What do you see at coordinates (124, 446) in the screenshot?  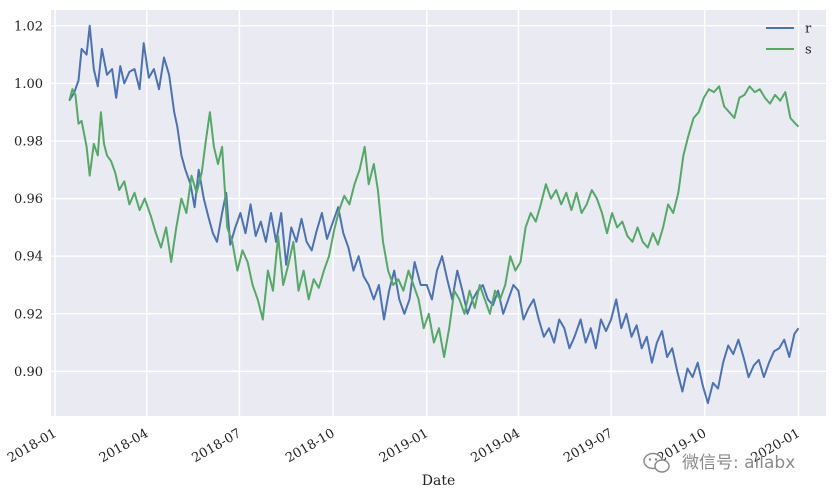 I see `x-tick-label: 2018-04` at bounding box center [124, 446].